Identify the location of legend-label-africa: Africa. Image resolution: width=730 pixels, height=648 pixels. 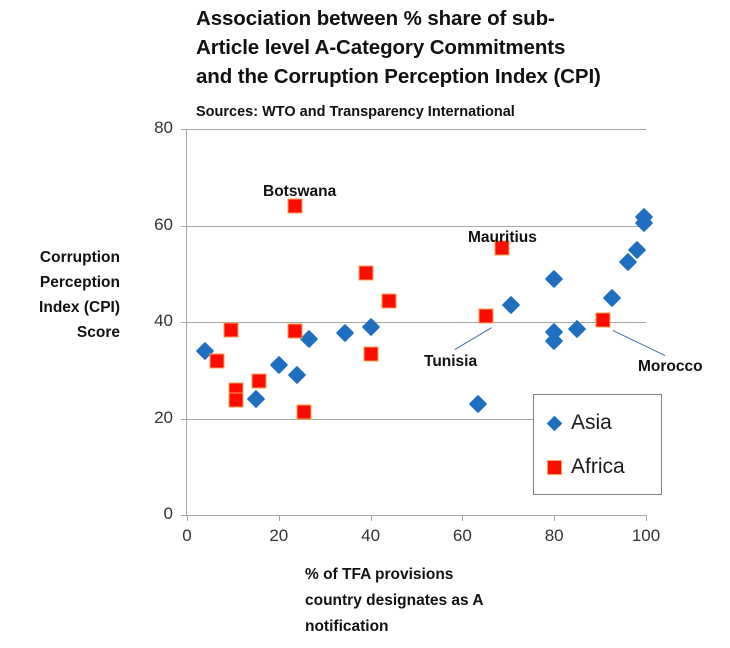
(598, 466).